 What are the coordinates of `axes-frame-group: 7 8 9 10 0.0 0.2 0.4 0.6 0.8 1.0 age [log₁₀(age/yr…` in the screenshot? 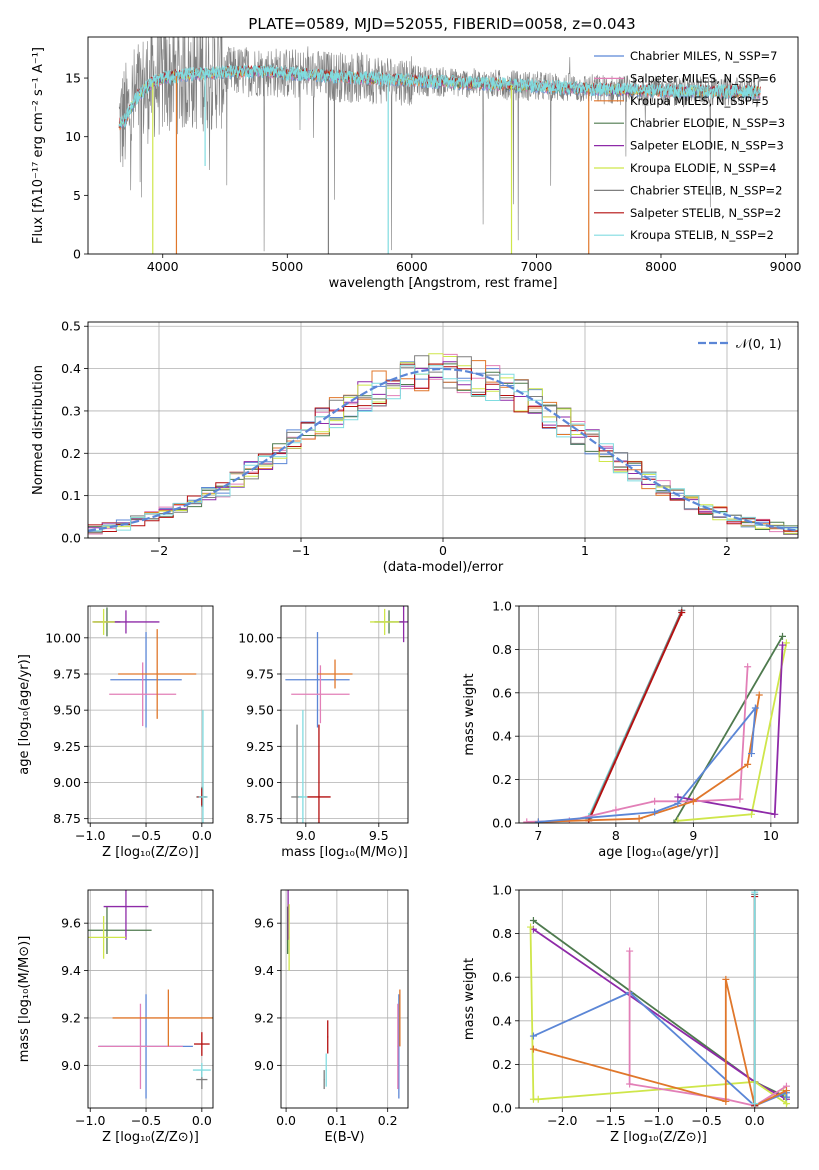 It's located at (630, 729).